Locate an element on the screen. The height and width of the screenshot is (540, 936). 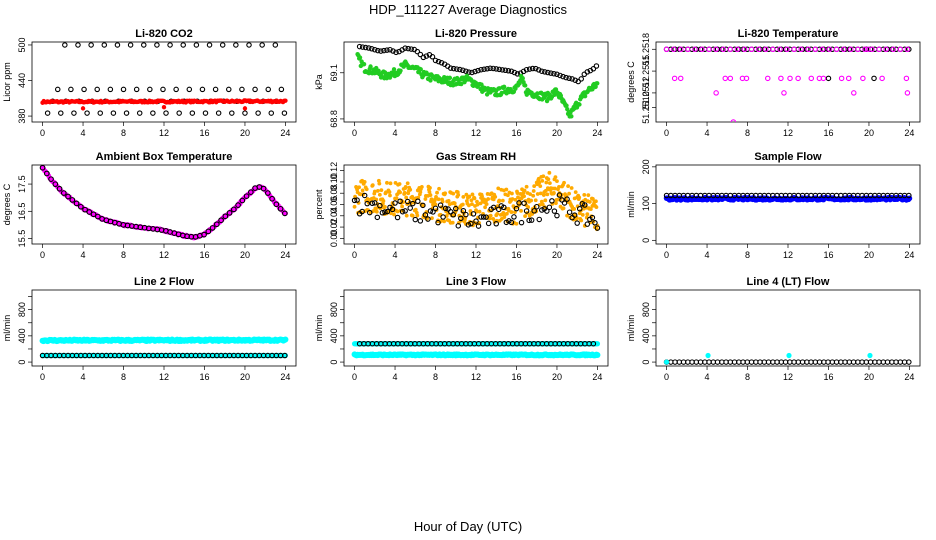
panel-7: Line 2 Flow ml/min 0 4 8 12 16 20 24 0 400 800 is located at coordinates (149, 329).